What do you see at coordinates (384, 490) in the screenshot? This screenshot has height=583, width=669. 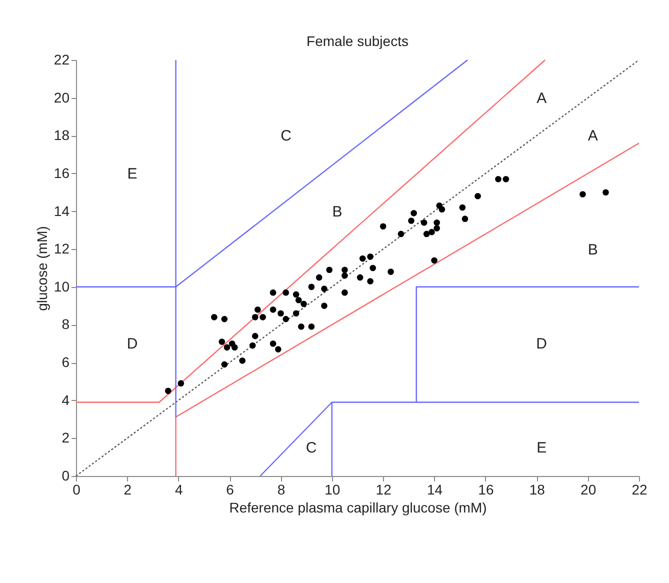 I see `x-tick-label: 12` at bounding box center [384, 490].